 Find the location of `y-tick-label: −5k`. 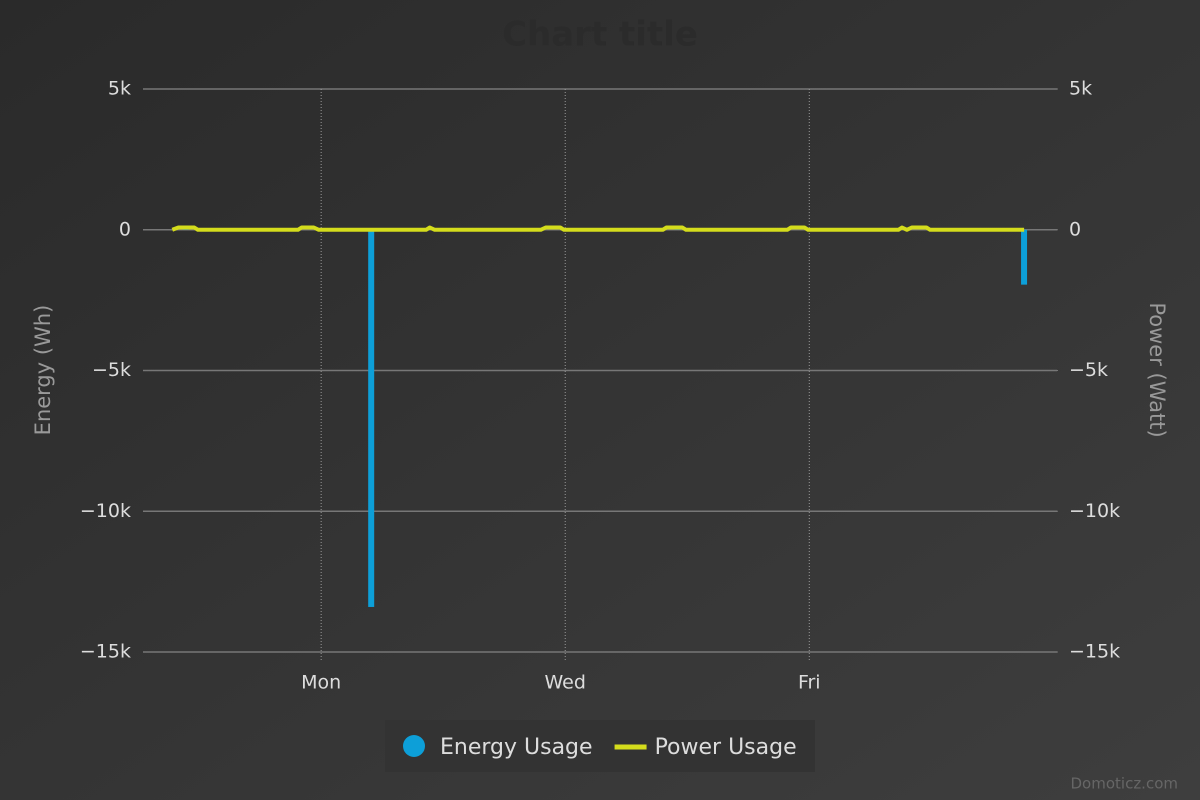

y-tick-label: −5k is located at coordinates (111, 370).